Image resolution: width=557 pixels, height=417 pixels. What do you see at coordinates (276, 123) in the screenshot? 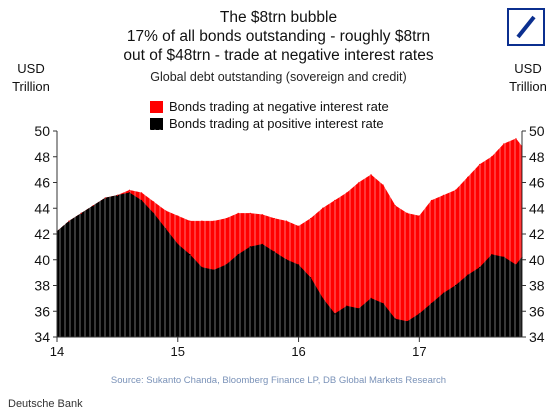
I see `legend-label-positive: Bonds trading at positive interest rate` at bounding box center [276, 123].